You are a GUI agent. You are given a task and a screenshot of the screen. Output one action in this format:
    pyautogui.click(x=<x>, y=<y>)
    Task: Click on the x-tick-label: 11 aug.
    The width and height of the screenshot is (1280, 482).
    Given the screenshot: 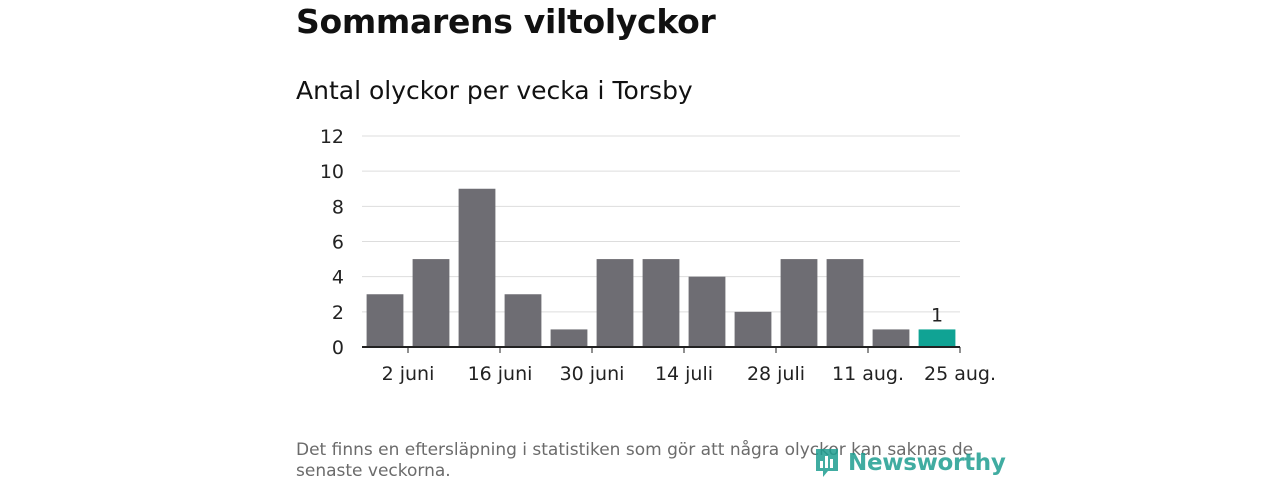 What is the action you would take?
    pyautogui.click(x=868, y=374)
    